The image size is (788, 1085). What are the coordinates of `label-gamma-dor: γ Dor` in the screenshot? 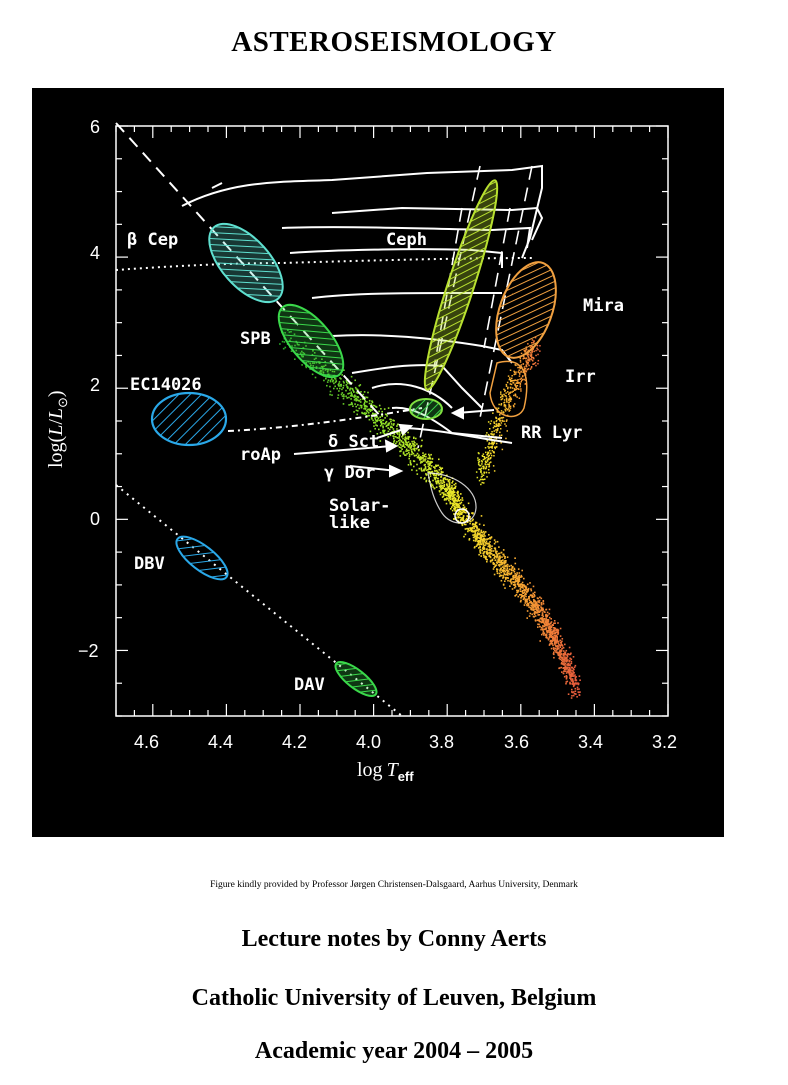 It's located at (349, 473).